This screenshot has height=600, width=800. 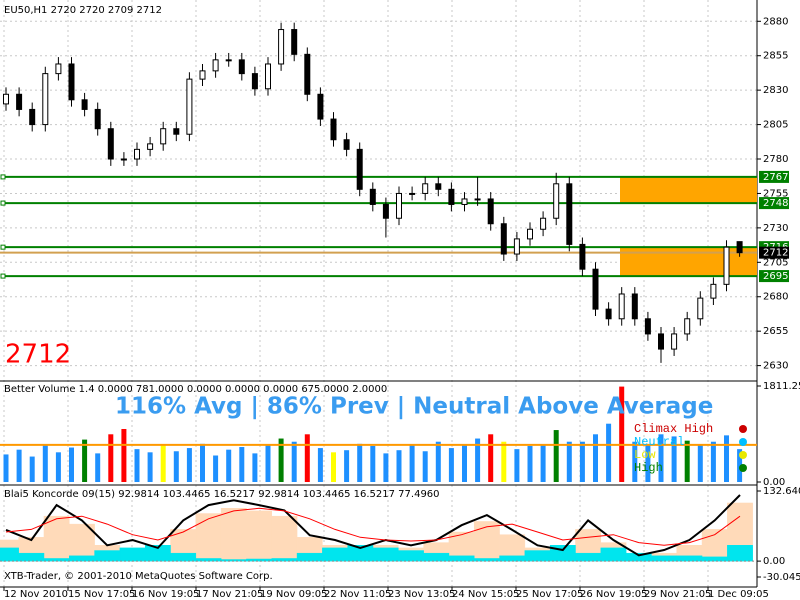 What do you see at coordinates (673, 429) in the screenshot?
I see `legend-text: Climax High` at bounding box center [673, 429].